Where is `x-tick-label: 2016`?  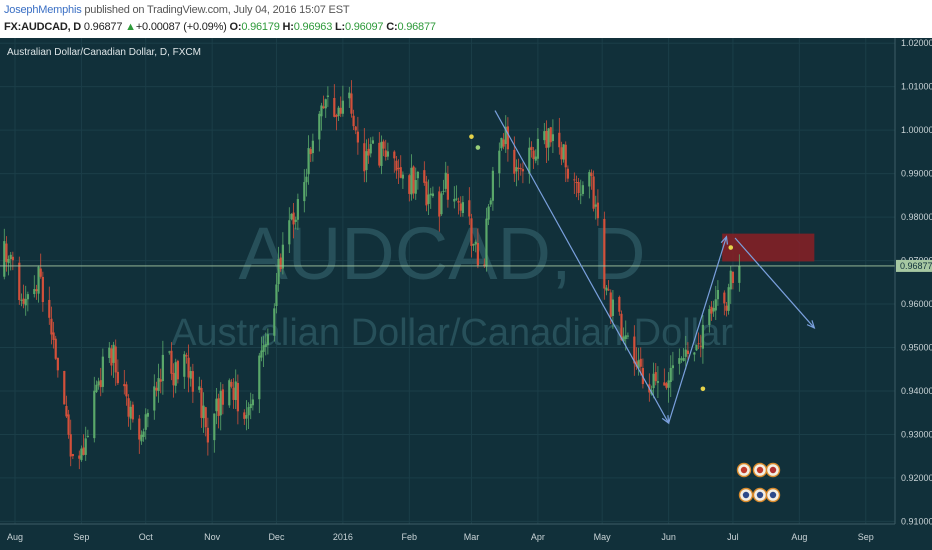 x-tick-label: 2016 is located at coordinates (343, 537).